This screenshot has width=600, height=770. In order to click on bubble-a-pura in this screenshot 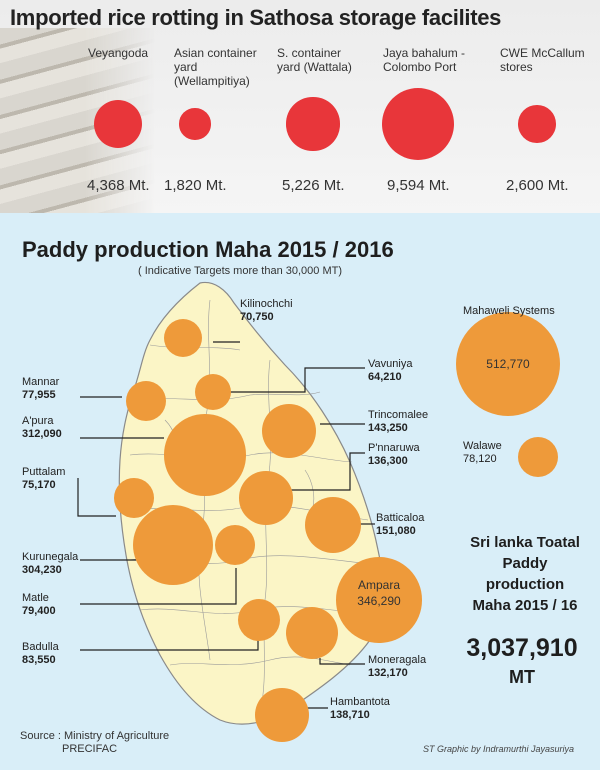, I will do `click(205, 455)`.